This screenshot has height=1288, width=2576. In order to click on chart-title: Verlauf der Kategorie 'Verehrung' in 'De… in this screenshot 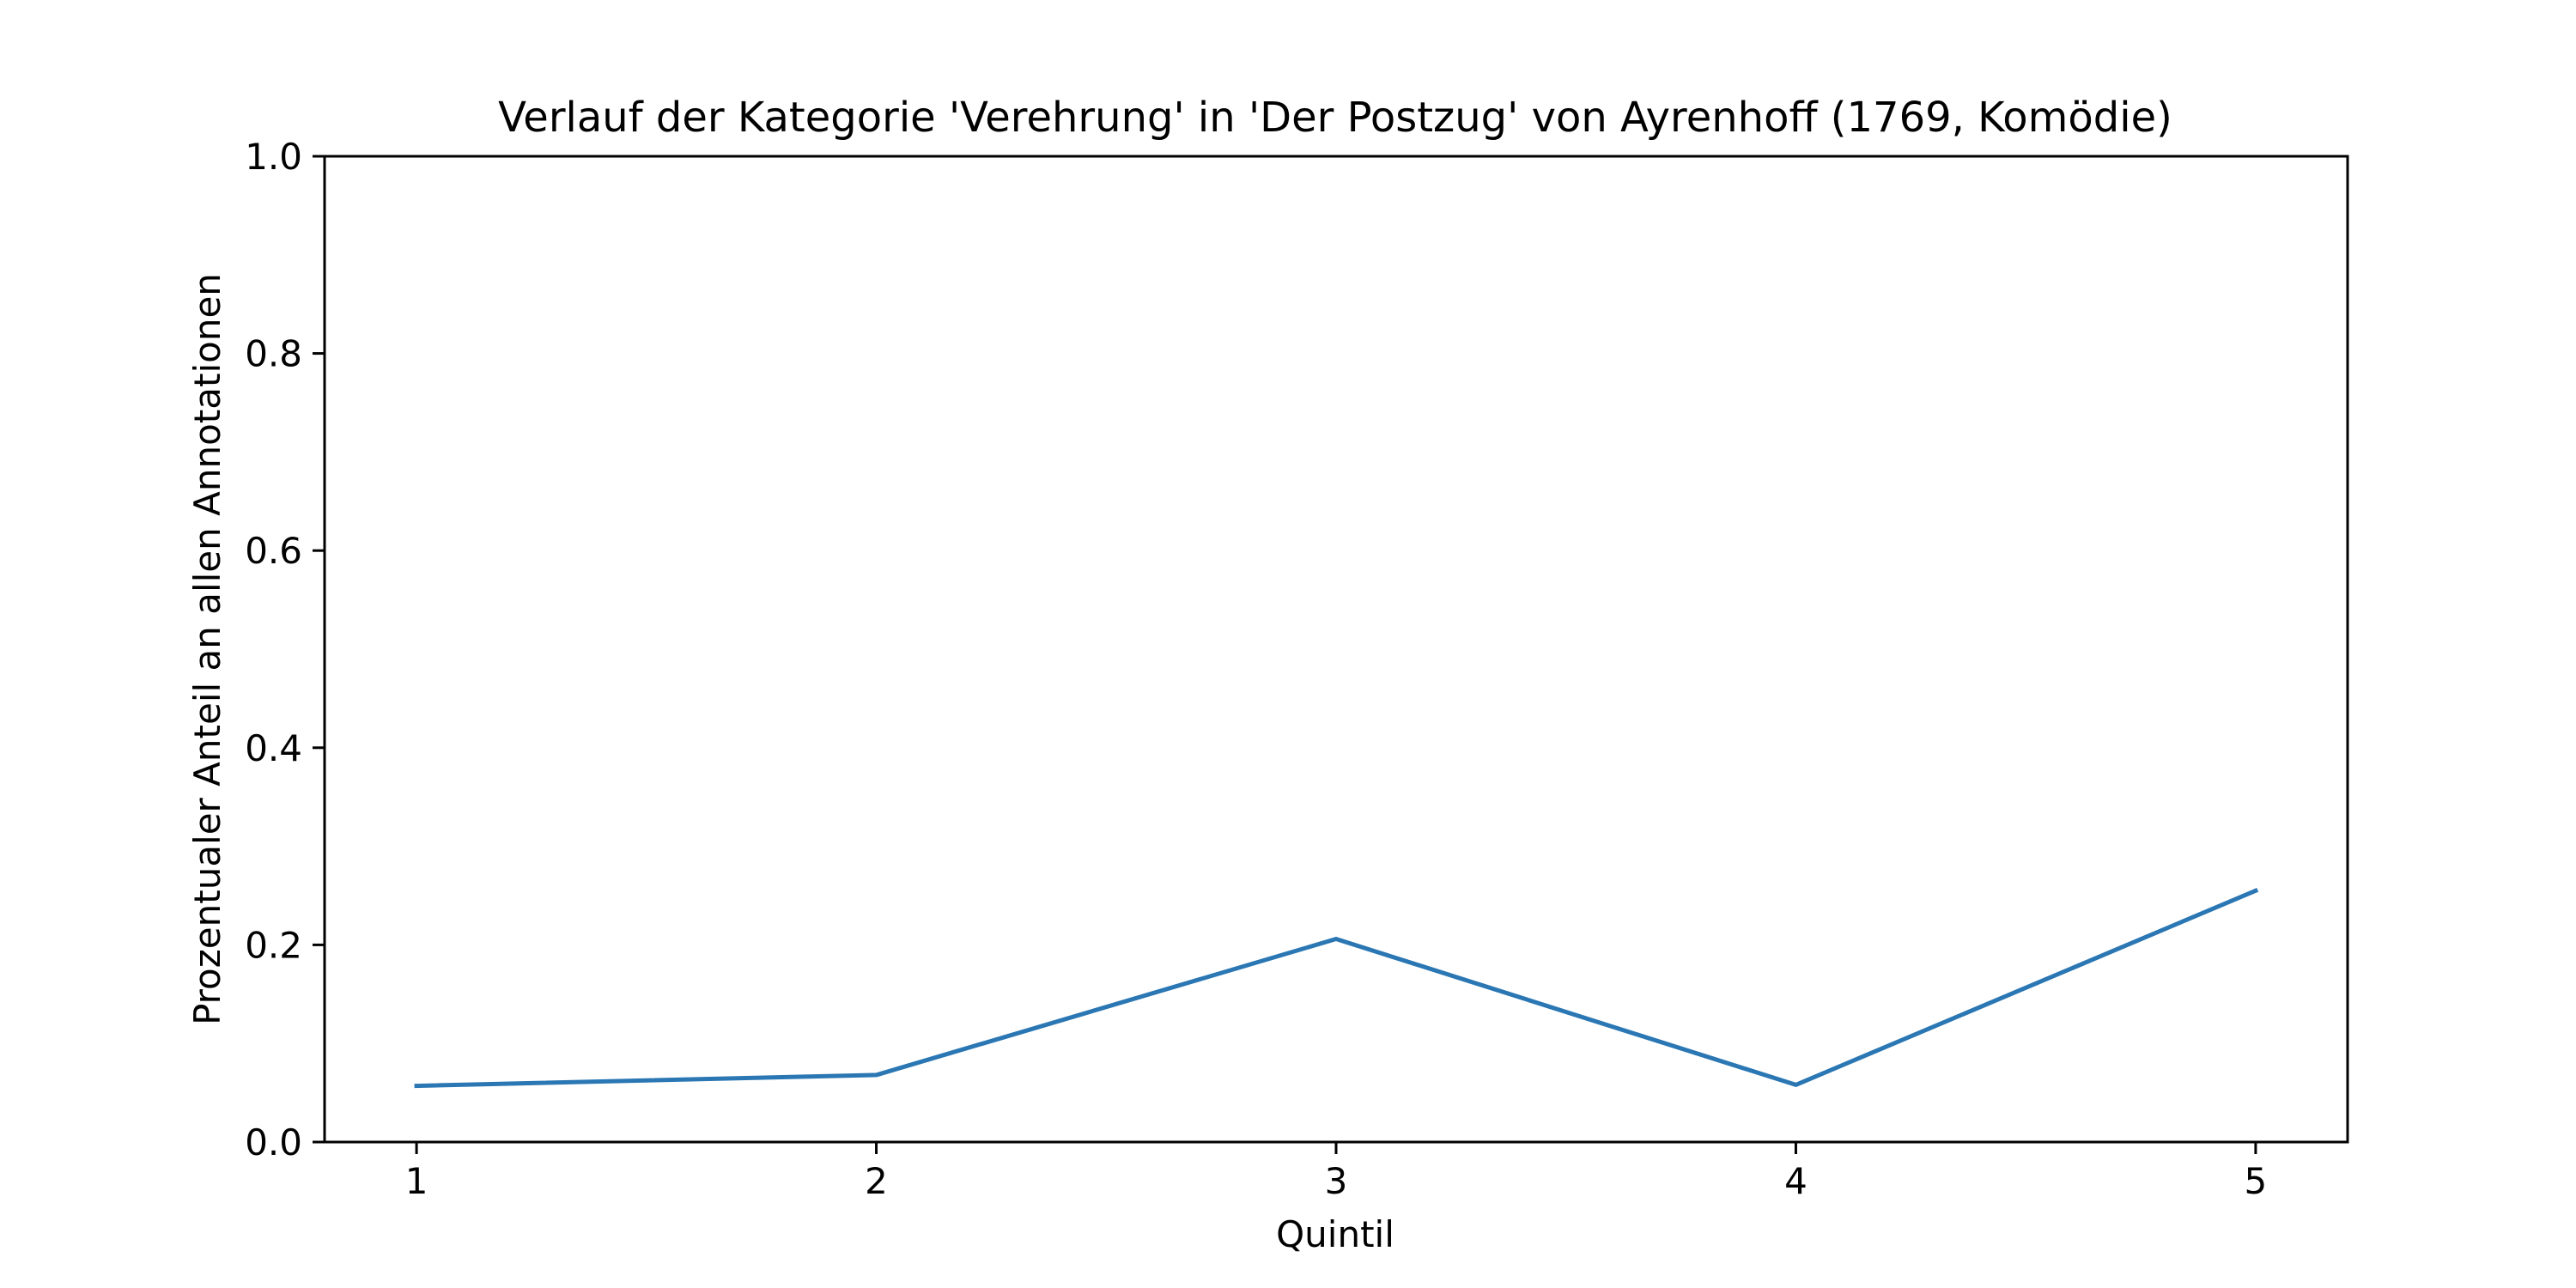, I will do `click(1335, 118)`.